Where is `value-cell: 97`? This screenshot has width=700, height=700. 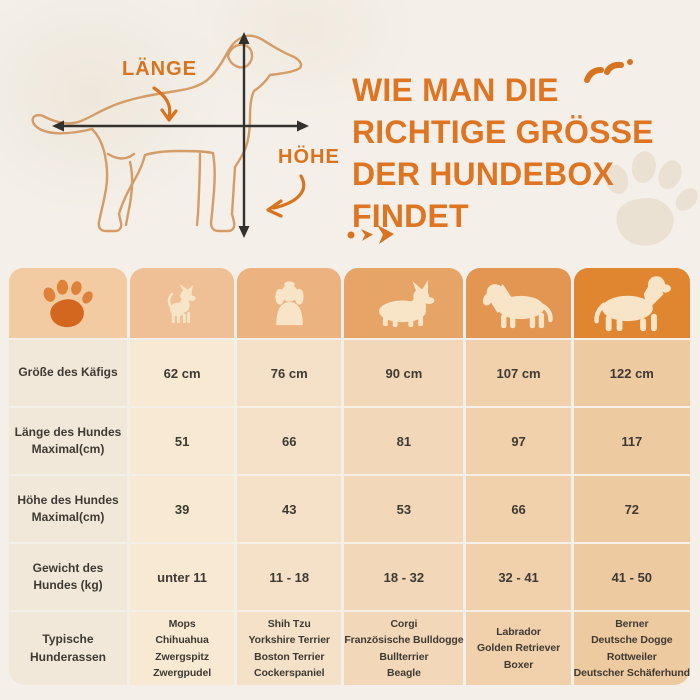
value-cell: 97 is located at coordinates (518, 441).